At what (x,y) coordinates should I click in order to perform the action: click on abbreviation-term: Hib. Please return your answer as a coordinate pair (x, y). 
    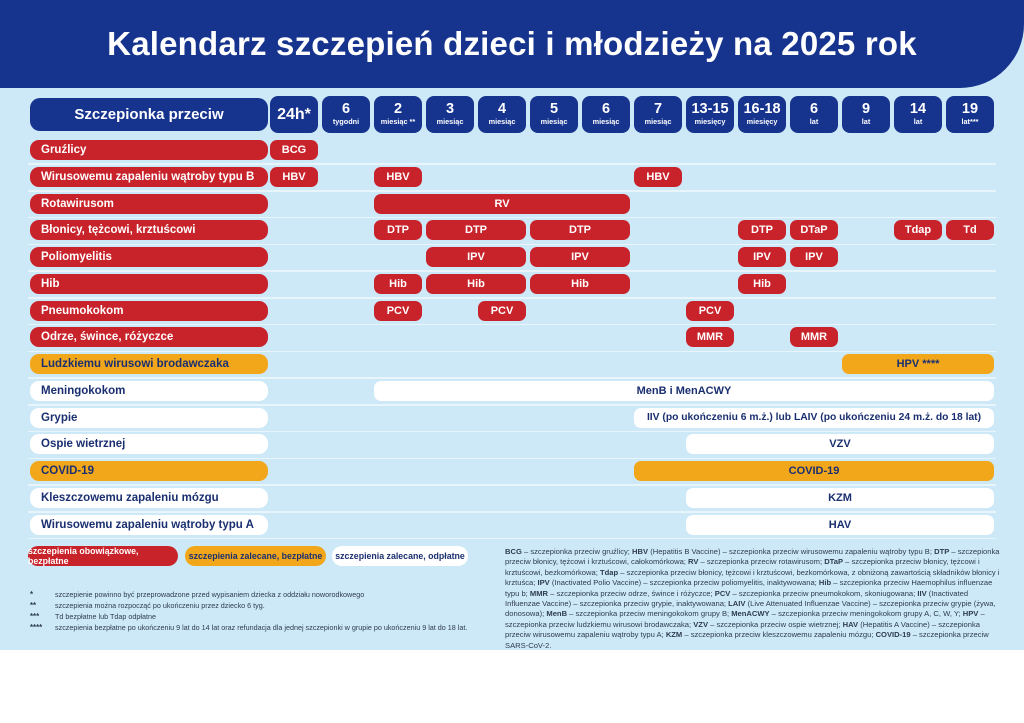
    Looking at the image, I should click on (825, 583).